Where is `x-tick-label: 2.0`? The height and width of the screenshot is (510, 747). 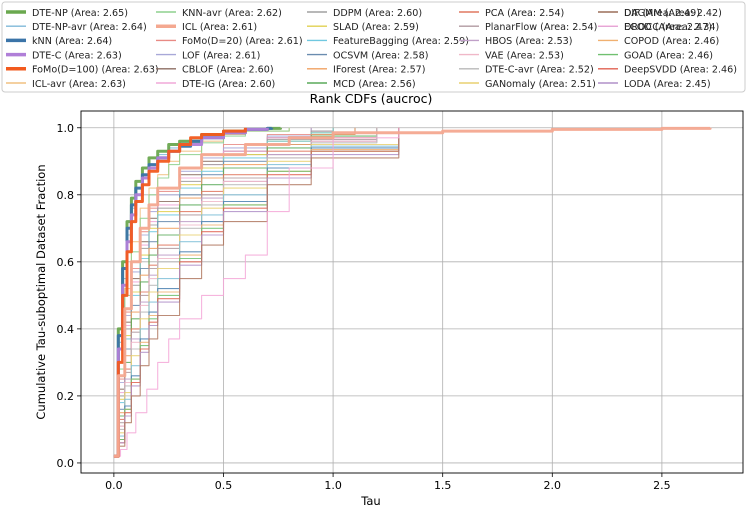 x-tick-label: 2.0 is located at coordinates (553, 485).